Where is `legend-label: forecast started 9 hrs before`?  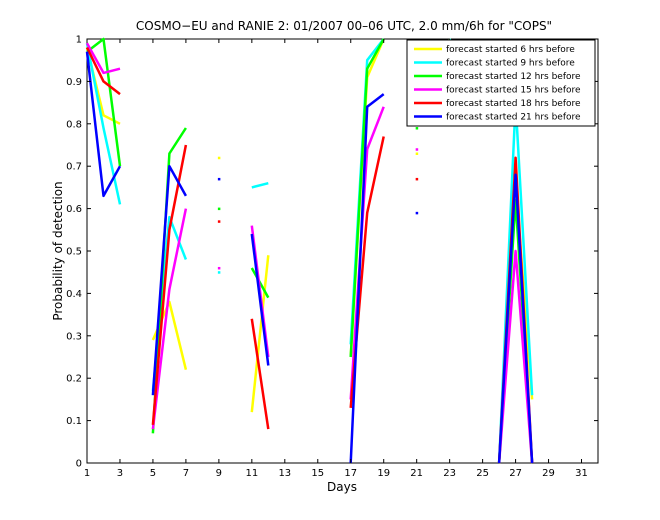 legend-label: forecast started 9 hrs before is located at coordinates (510, 64).